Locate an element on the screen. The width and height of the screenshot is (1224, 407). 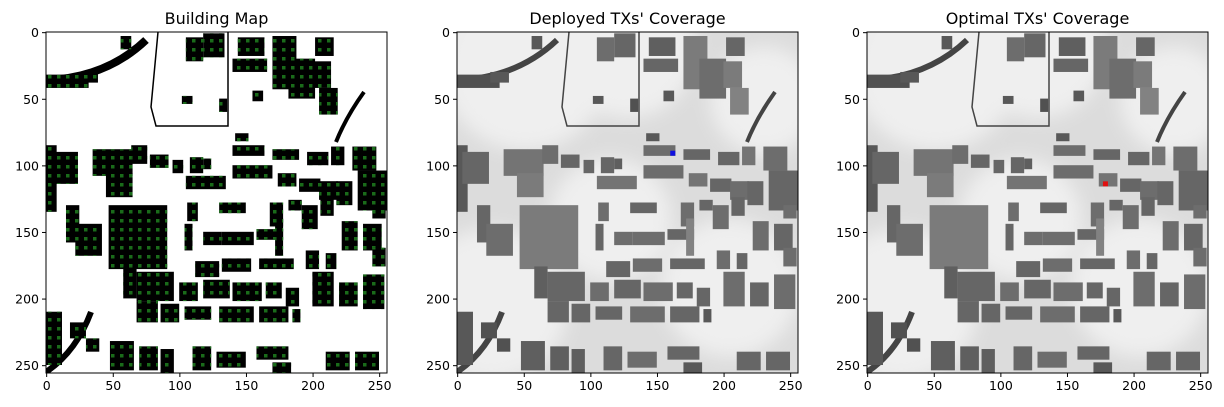
panel-title: Optimal TXs' Coverage is located at coordinates (1038, 18).